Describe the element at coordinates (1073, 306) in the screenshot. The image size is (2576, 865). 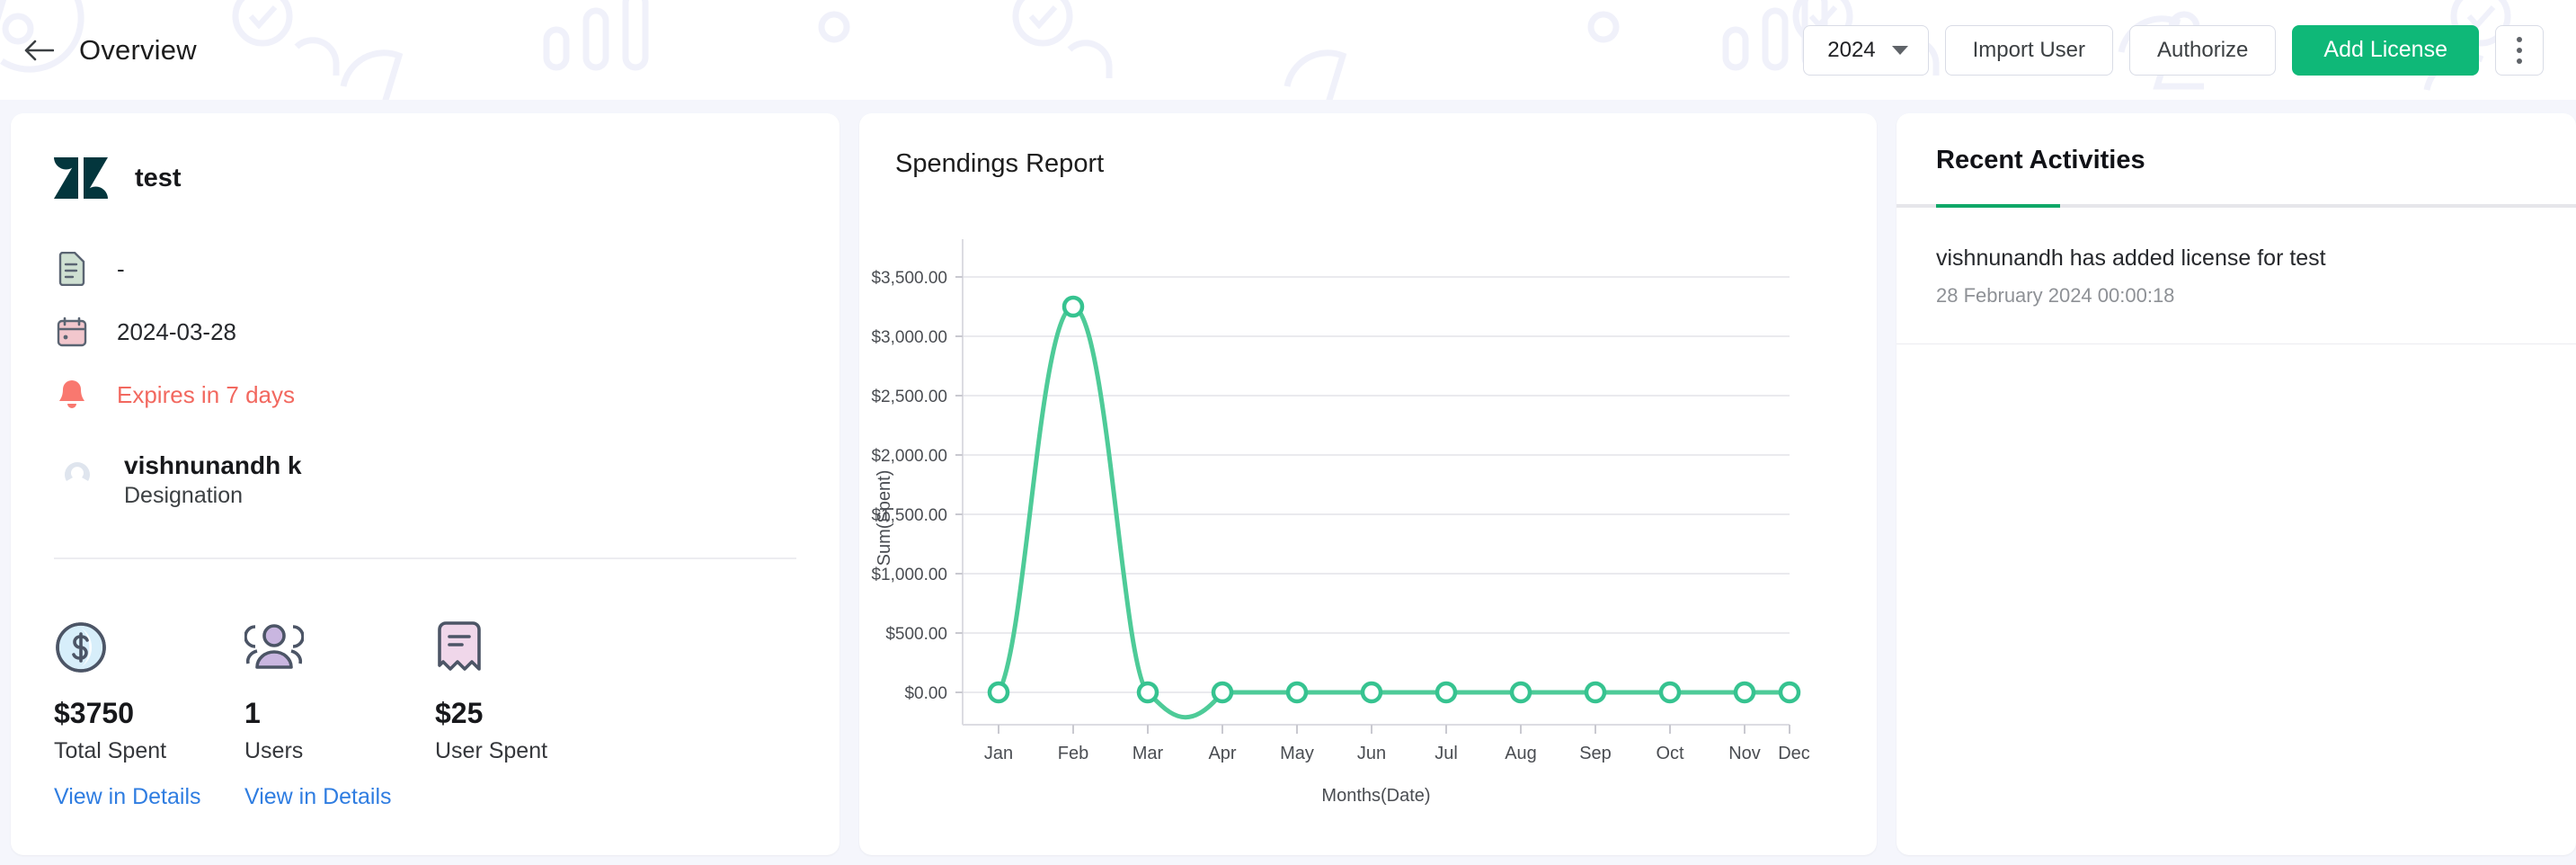
I see `data-point-feb` at that location.